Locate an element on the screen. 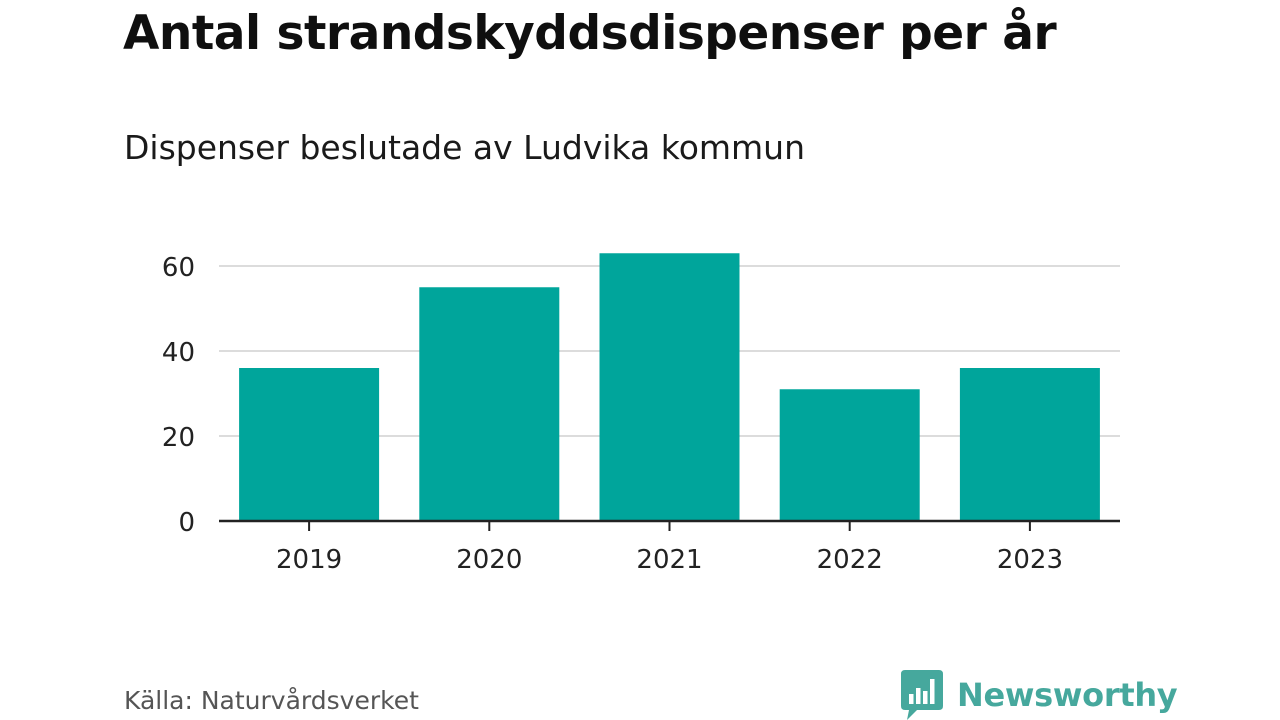 This screenshot has width=1280, height=720. brand-name: Newsworthy is located at coordinates (1067, 695).